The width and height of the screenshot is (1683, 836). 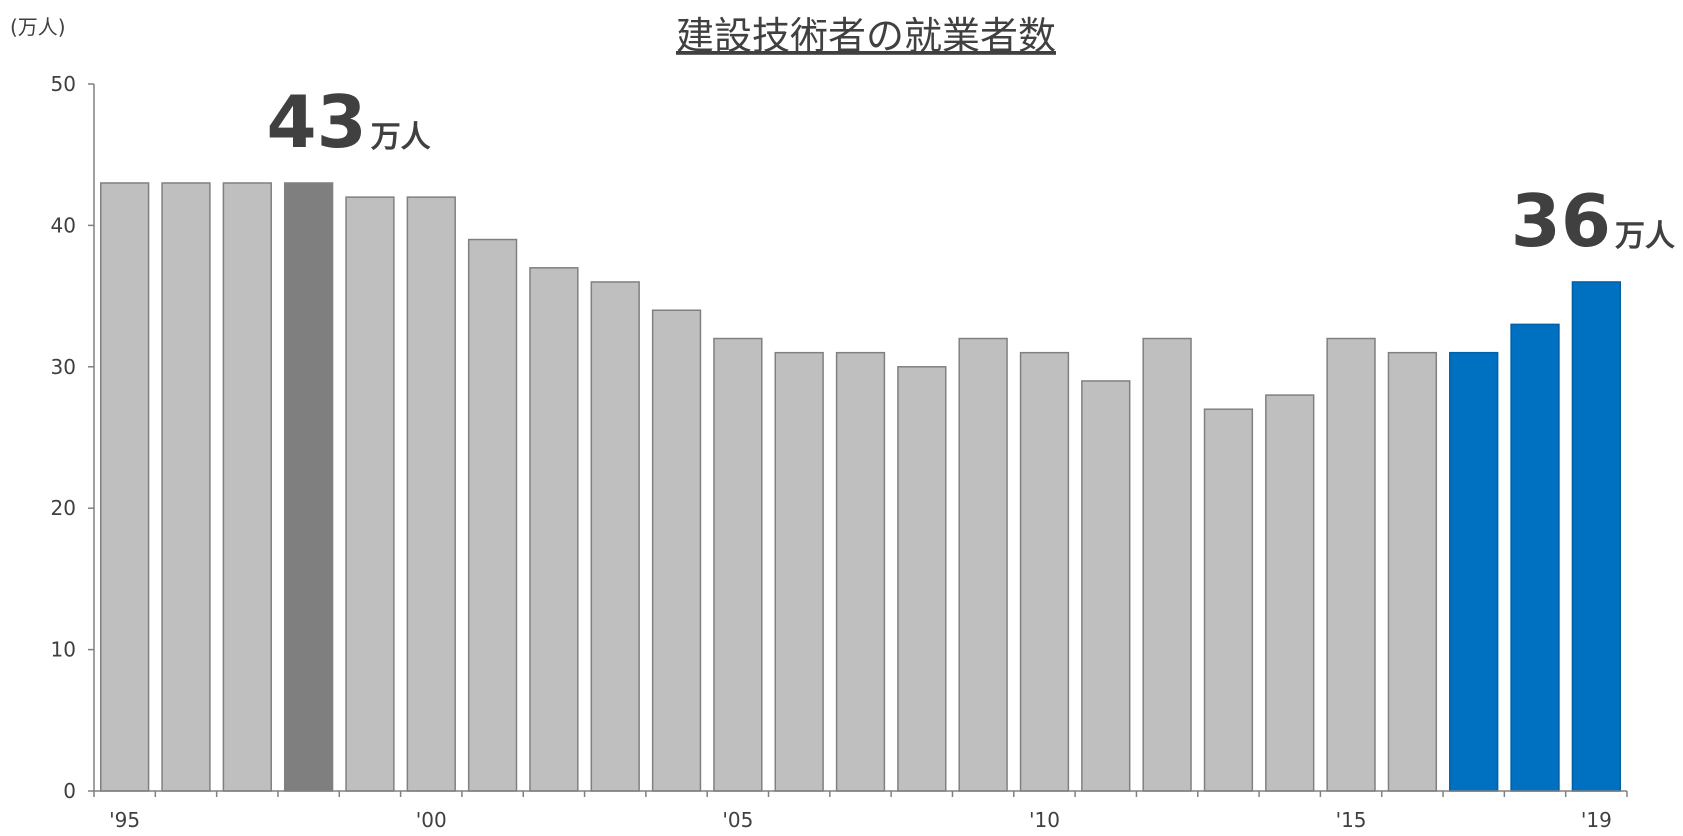 What do you see at coordinates (186, 487) in the screenshot?
I see `bar-1996` at bounding box center [186, 487].